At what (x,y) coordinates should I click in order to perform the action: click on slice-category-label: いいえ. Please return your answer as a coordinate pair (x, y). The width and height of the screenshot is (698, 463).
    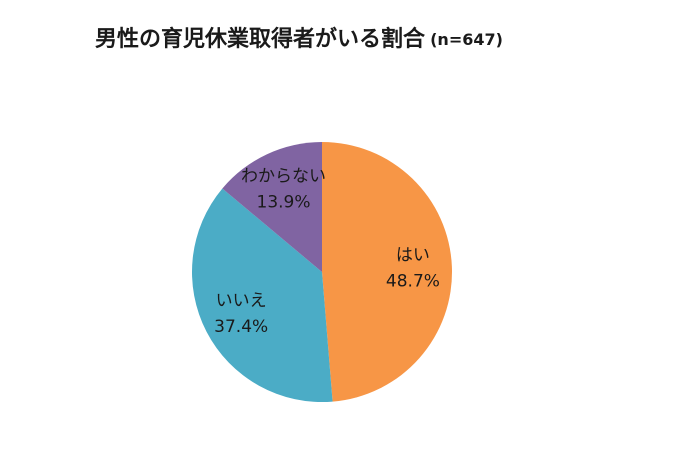
    Looking at the image, I should click on (241, 301).